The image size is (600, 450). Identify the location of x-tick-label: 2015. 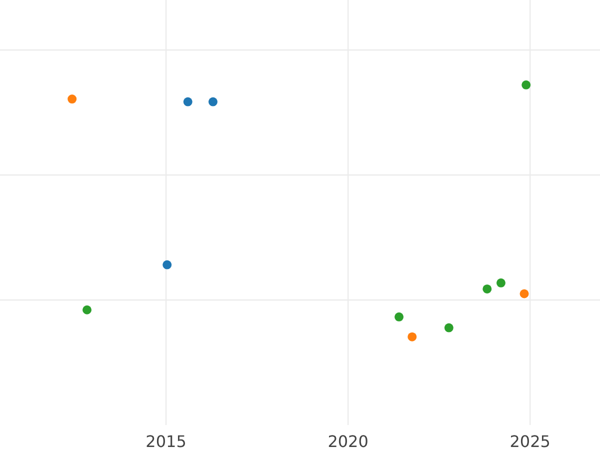
(166, 441).